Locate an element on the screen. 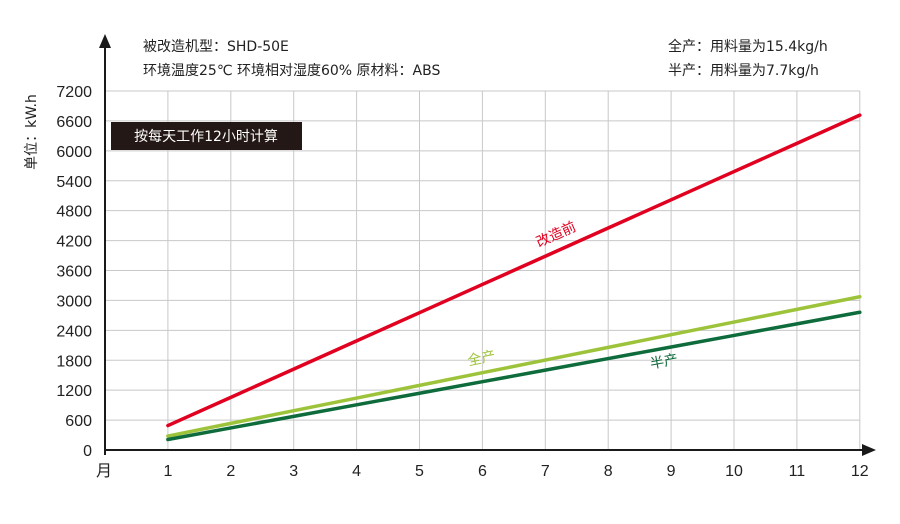 This screenshot has width=900, height=524. x-tick-label: 9 is located at coordinates (671, 471).